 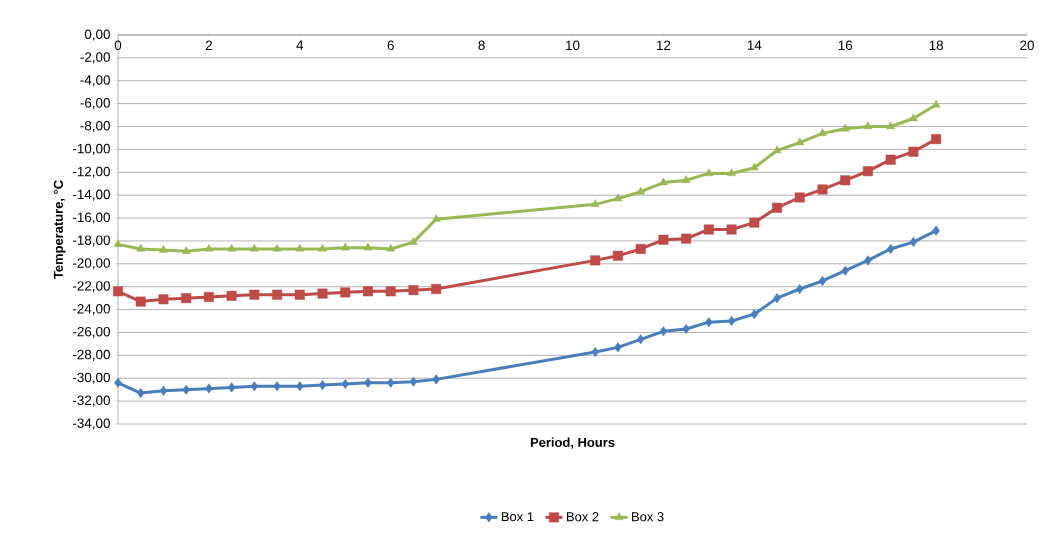 I want to click on y-tick-label: -10,00, so click(x=91, y=149).